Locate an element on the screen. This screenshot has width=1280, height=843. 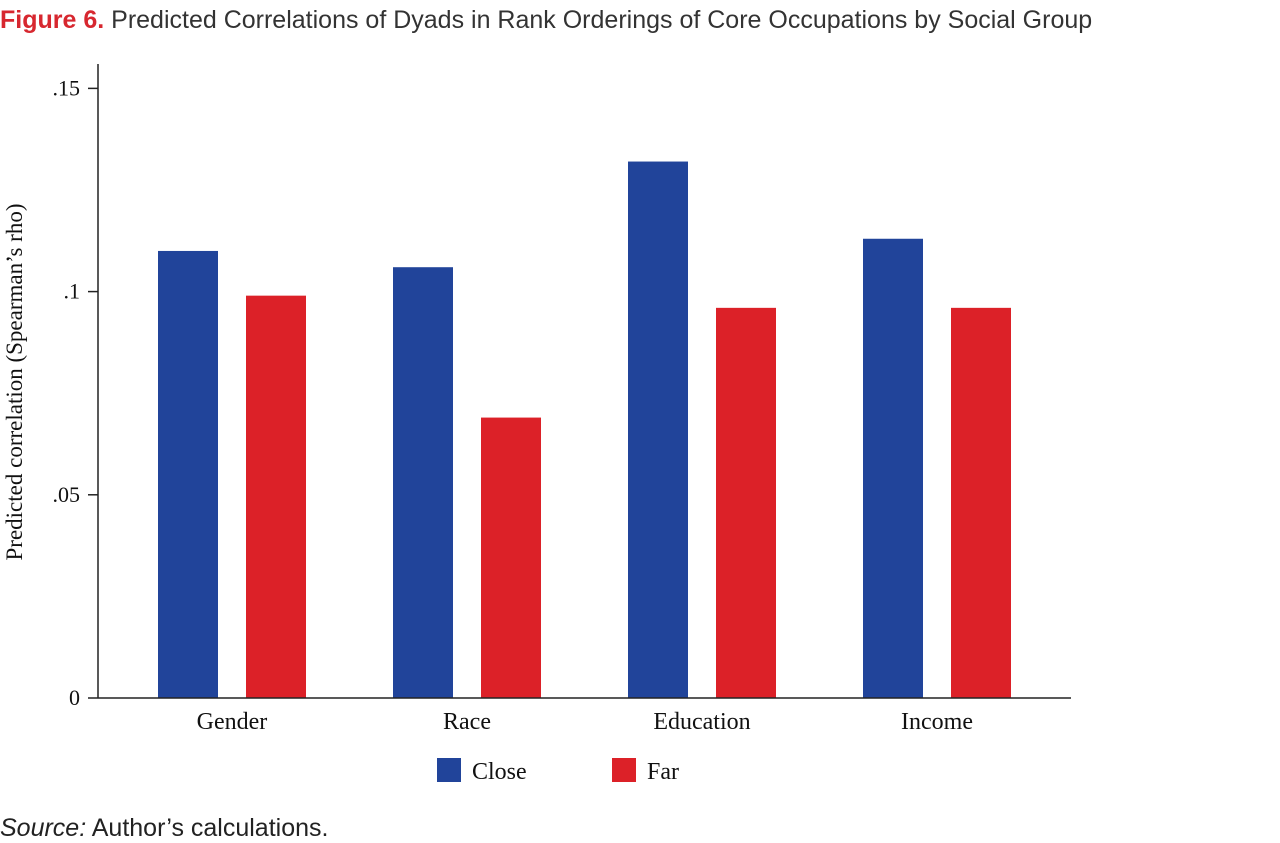
x-category-label: Income is located at coordinates (937, 722).